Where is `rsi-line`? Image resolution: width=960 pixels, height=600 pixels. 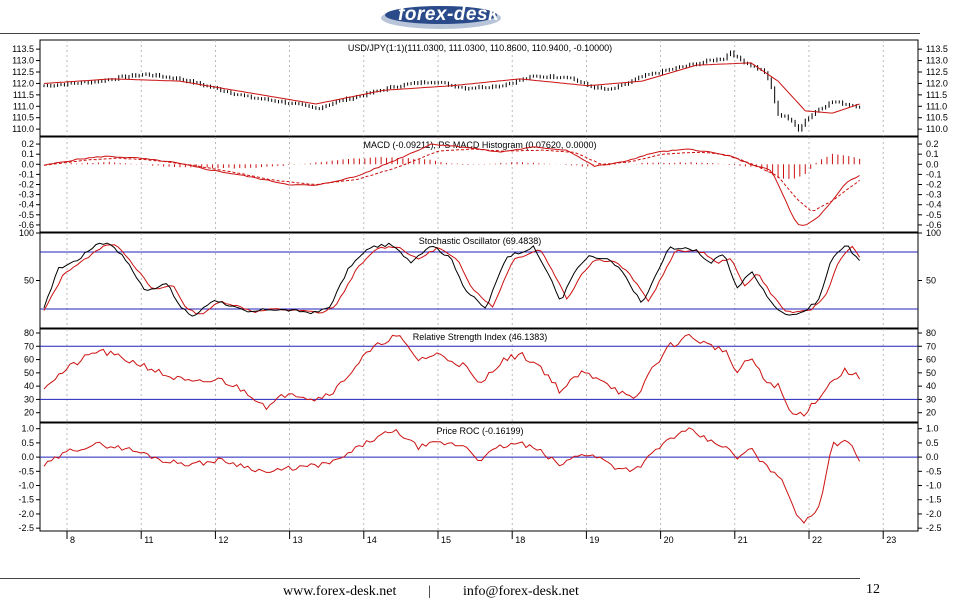 rsi-line is located at coordinates (452, 375).